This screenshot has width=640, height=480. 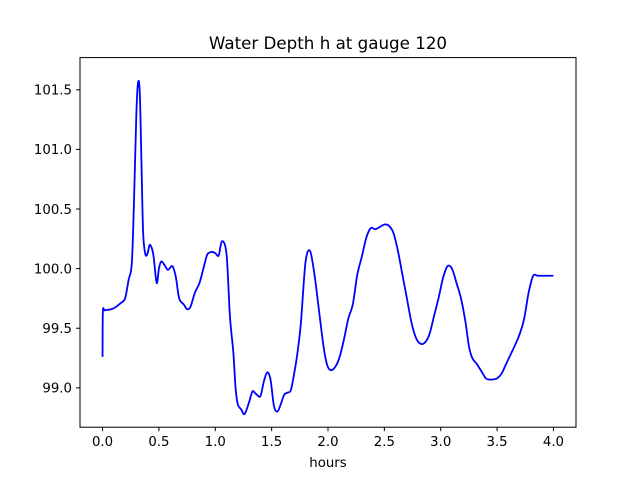 I want to click on y-tick-label: 101.0, so click(x=53, y=150).